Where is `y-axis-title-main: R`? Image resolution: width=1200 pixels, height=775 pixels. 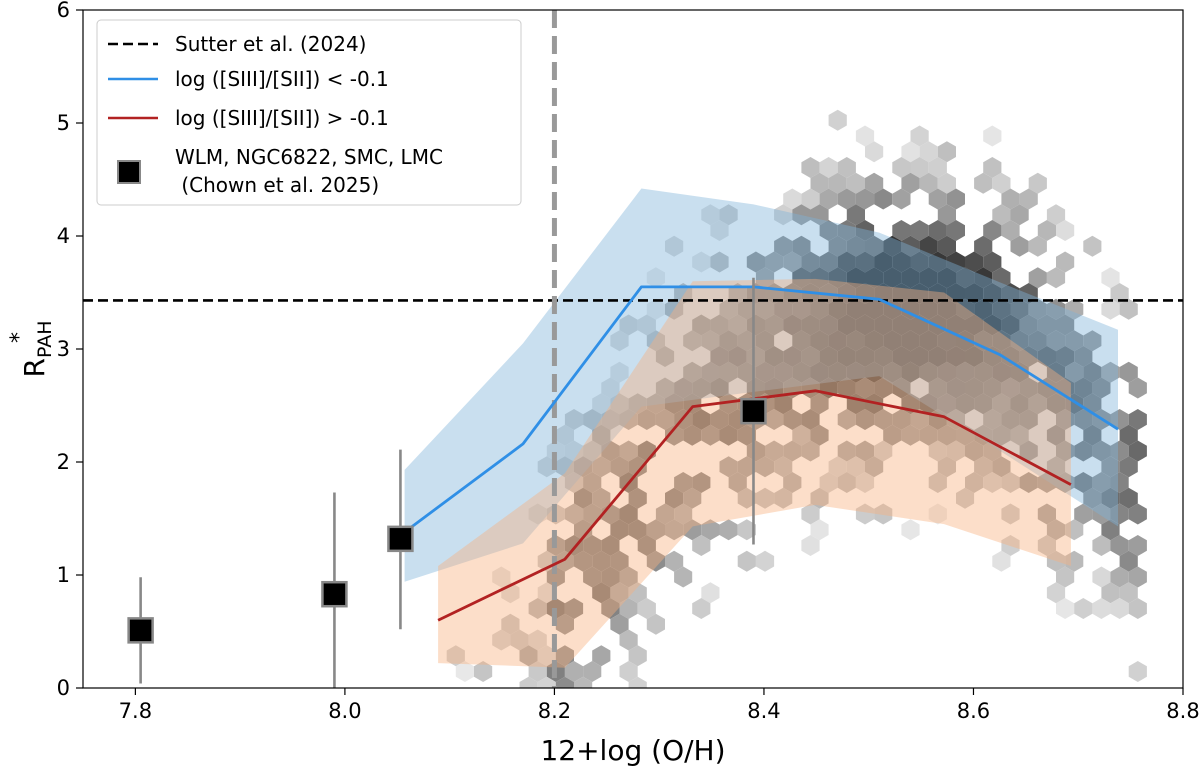 y-axis-title-main: R is located at coordinates (34, 367).